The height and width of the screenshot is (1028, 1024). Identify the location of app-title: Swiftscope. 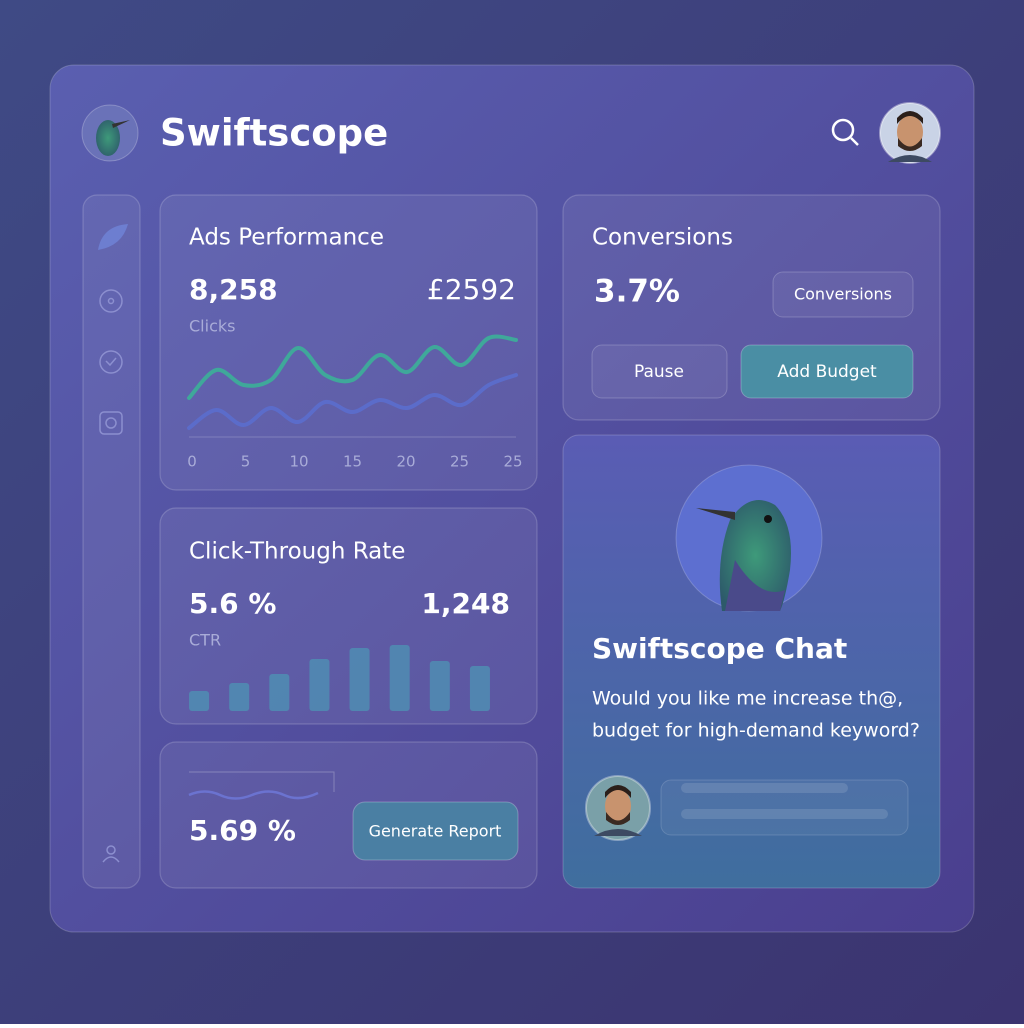
(274, 133).